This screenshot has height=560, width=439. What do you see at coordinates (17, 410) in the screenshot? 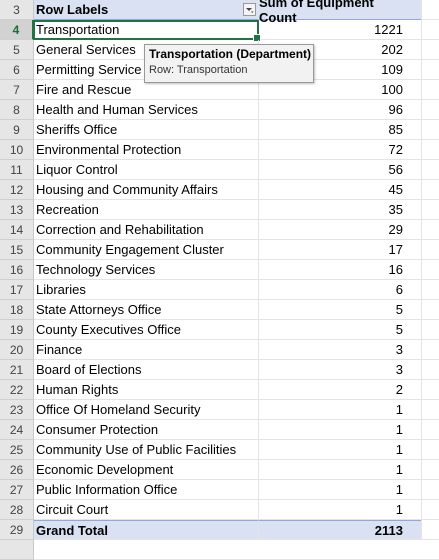
I see `row-number: 23` at bounding box center [17, 410].